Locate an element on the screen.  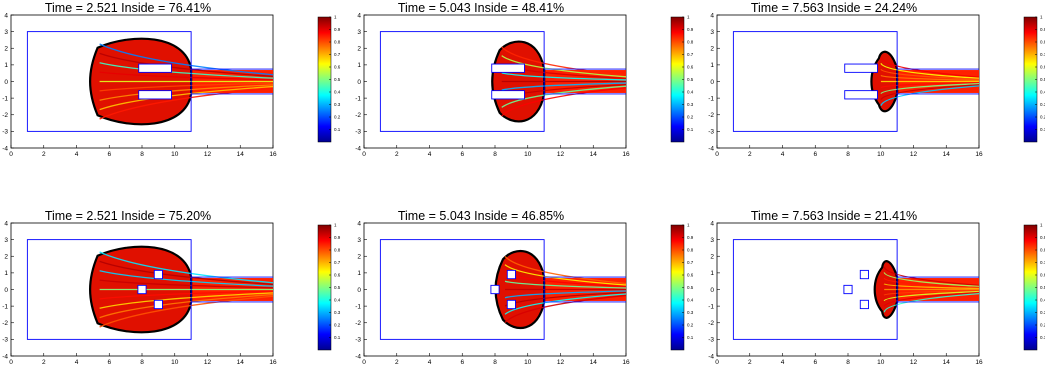
chart-title: Time = 5.043 Inside = 48.41% is located at coordinates (481, 8).